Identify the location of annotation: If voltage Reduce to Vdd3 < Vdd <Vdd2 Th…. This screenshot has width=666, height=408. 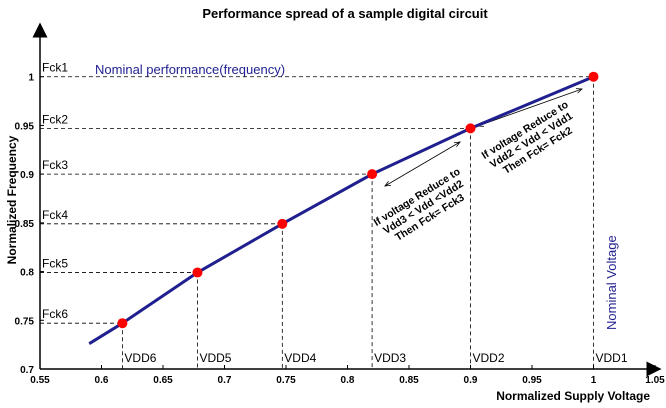
(419, 205).